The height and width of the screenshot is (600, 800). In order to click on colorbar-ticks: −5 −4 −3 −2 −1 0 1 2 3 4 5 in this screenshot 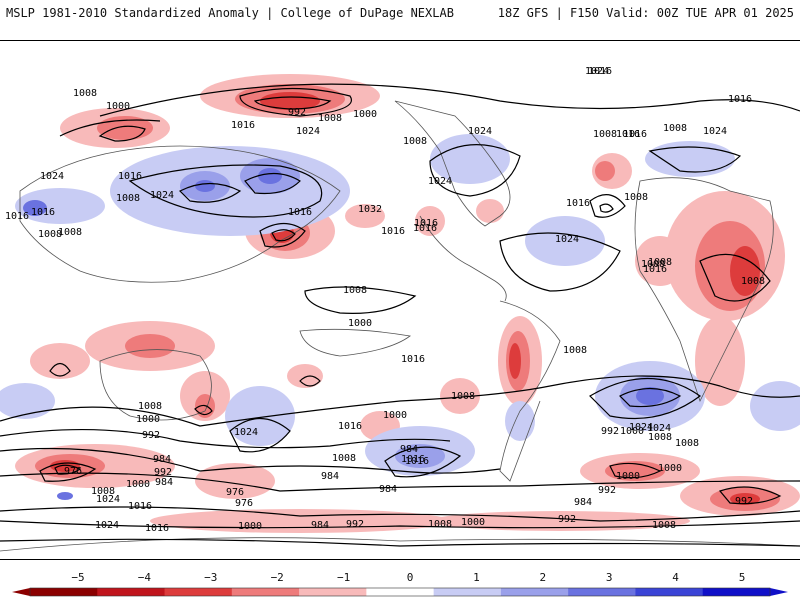, I will do `click(408, 577)`.